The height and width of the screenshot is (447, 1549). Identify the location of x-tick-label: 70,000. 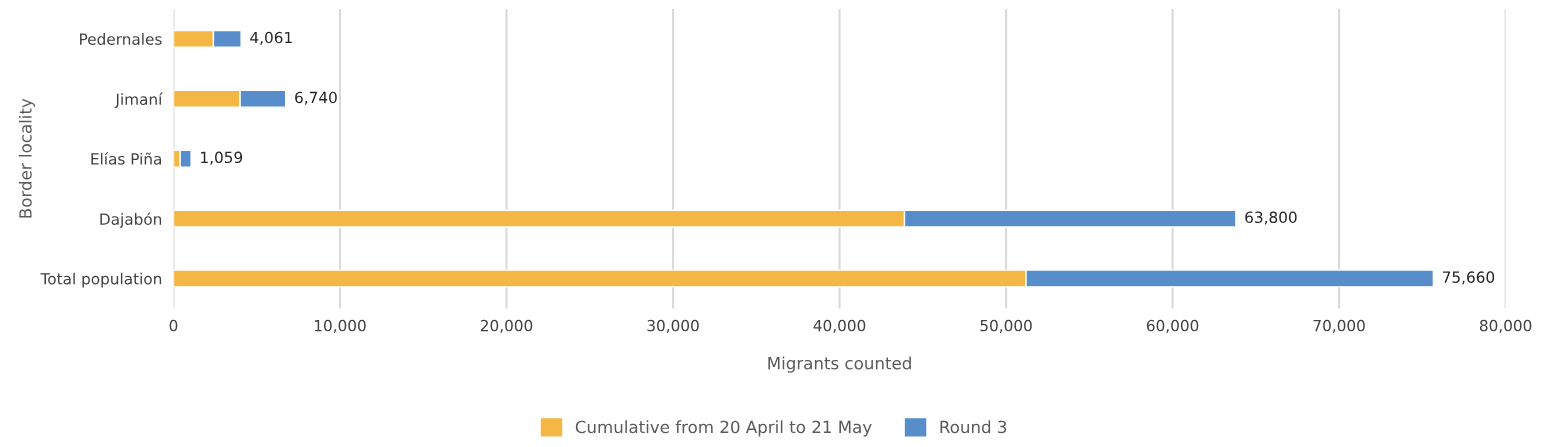
(1339, 326).